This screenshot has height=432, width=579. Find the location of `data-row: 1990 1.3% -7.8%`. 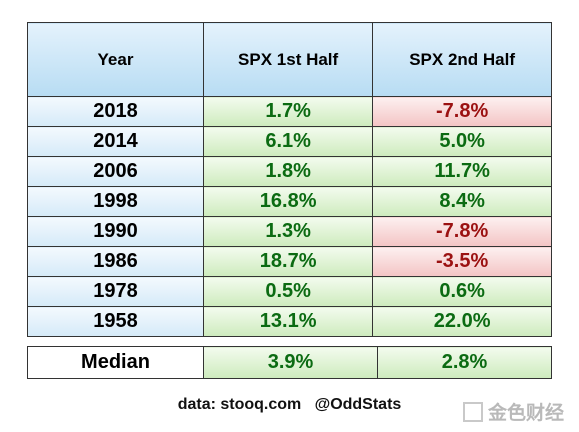

data-row: 1990 1.3% -7.8% is located at coordinates (289, 231).